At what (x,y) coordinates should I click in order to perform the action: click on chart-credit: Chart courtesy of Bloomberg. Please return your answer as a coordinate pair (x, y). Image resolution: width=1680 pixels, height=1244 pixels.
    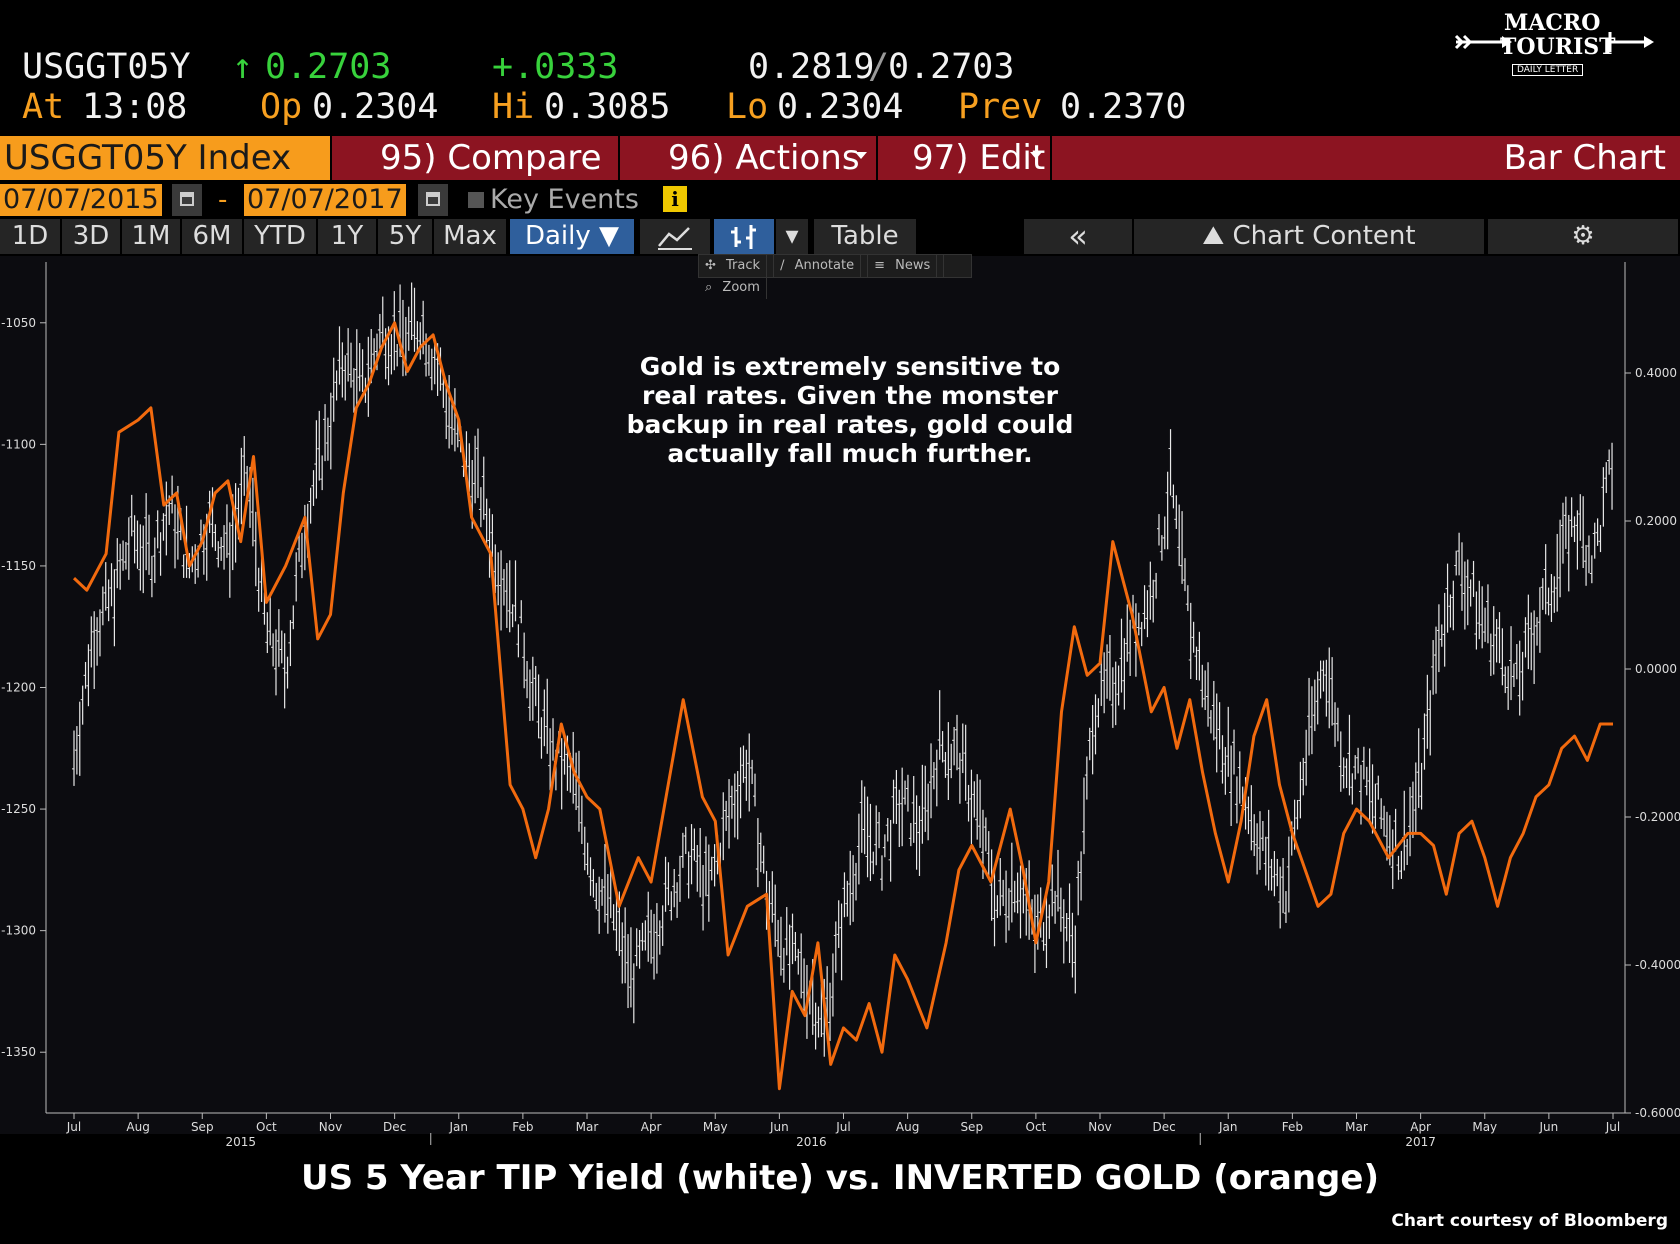
    Looking at the image, I should click on (1529, 1221).